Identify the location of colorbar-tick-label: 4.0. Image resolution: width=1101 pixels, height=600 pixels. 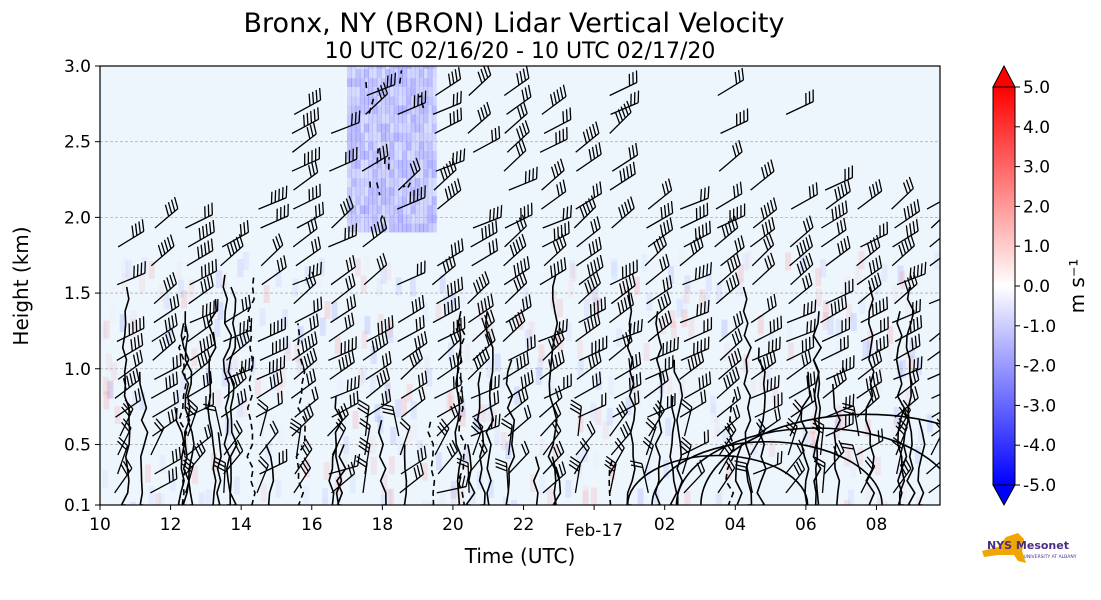
(1036, 128).